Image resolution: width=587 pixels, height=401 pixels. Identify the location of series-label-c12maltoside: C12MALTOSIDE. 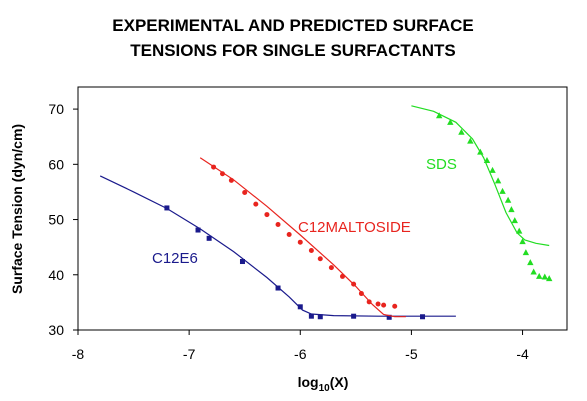
(354, 227).